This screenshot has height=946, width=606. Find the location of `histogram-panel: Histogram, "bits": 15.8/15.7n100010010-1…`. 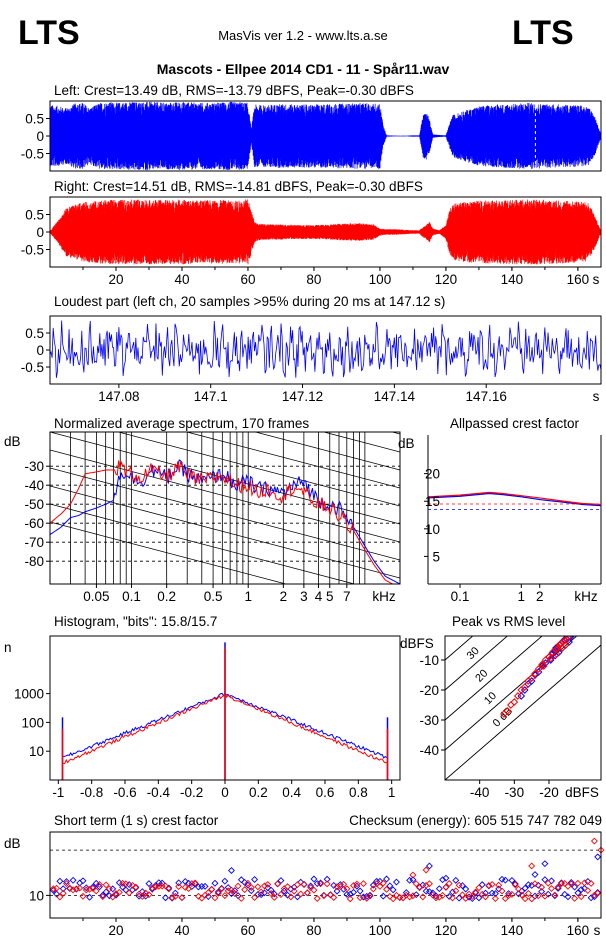

histogram-panel: Histogram, "bits": 15.8/15.7n100010010-1… is located at coordinates (202, 707).